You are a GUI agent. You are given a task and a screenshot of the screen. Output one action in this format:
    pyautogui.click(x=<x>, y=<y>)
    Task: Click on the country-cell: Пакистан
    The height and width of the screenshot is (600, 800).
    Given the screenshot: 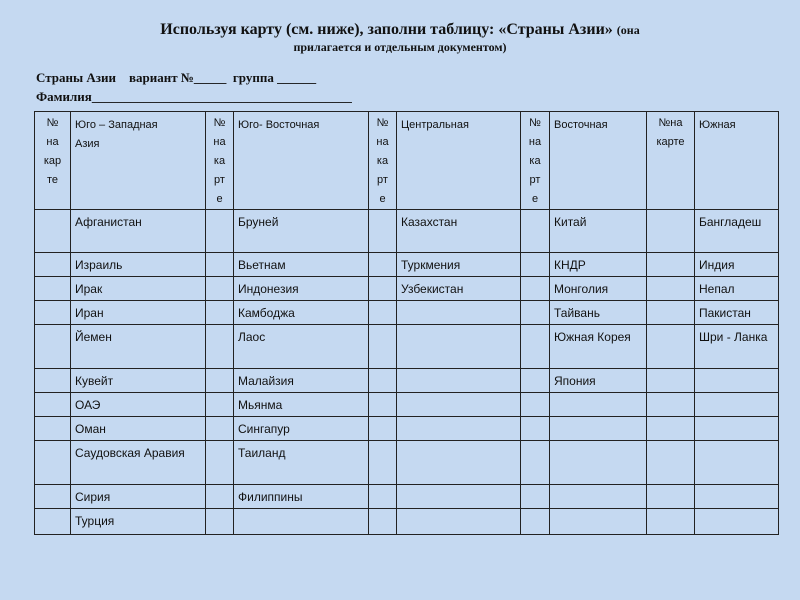 What is the action you would take?
    pyautogui.click(x=736, y=312)
    